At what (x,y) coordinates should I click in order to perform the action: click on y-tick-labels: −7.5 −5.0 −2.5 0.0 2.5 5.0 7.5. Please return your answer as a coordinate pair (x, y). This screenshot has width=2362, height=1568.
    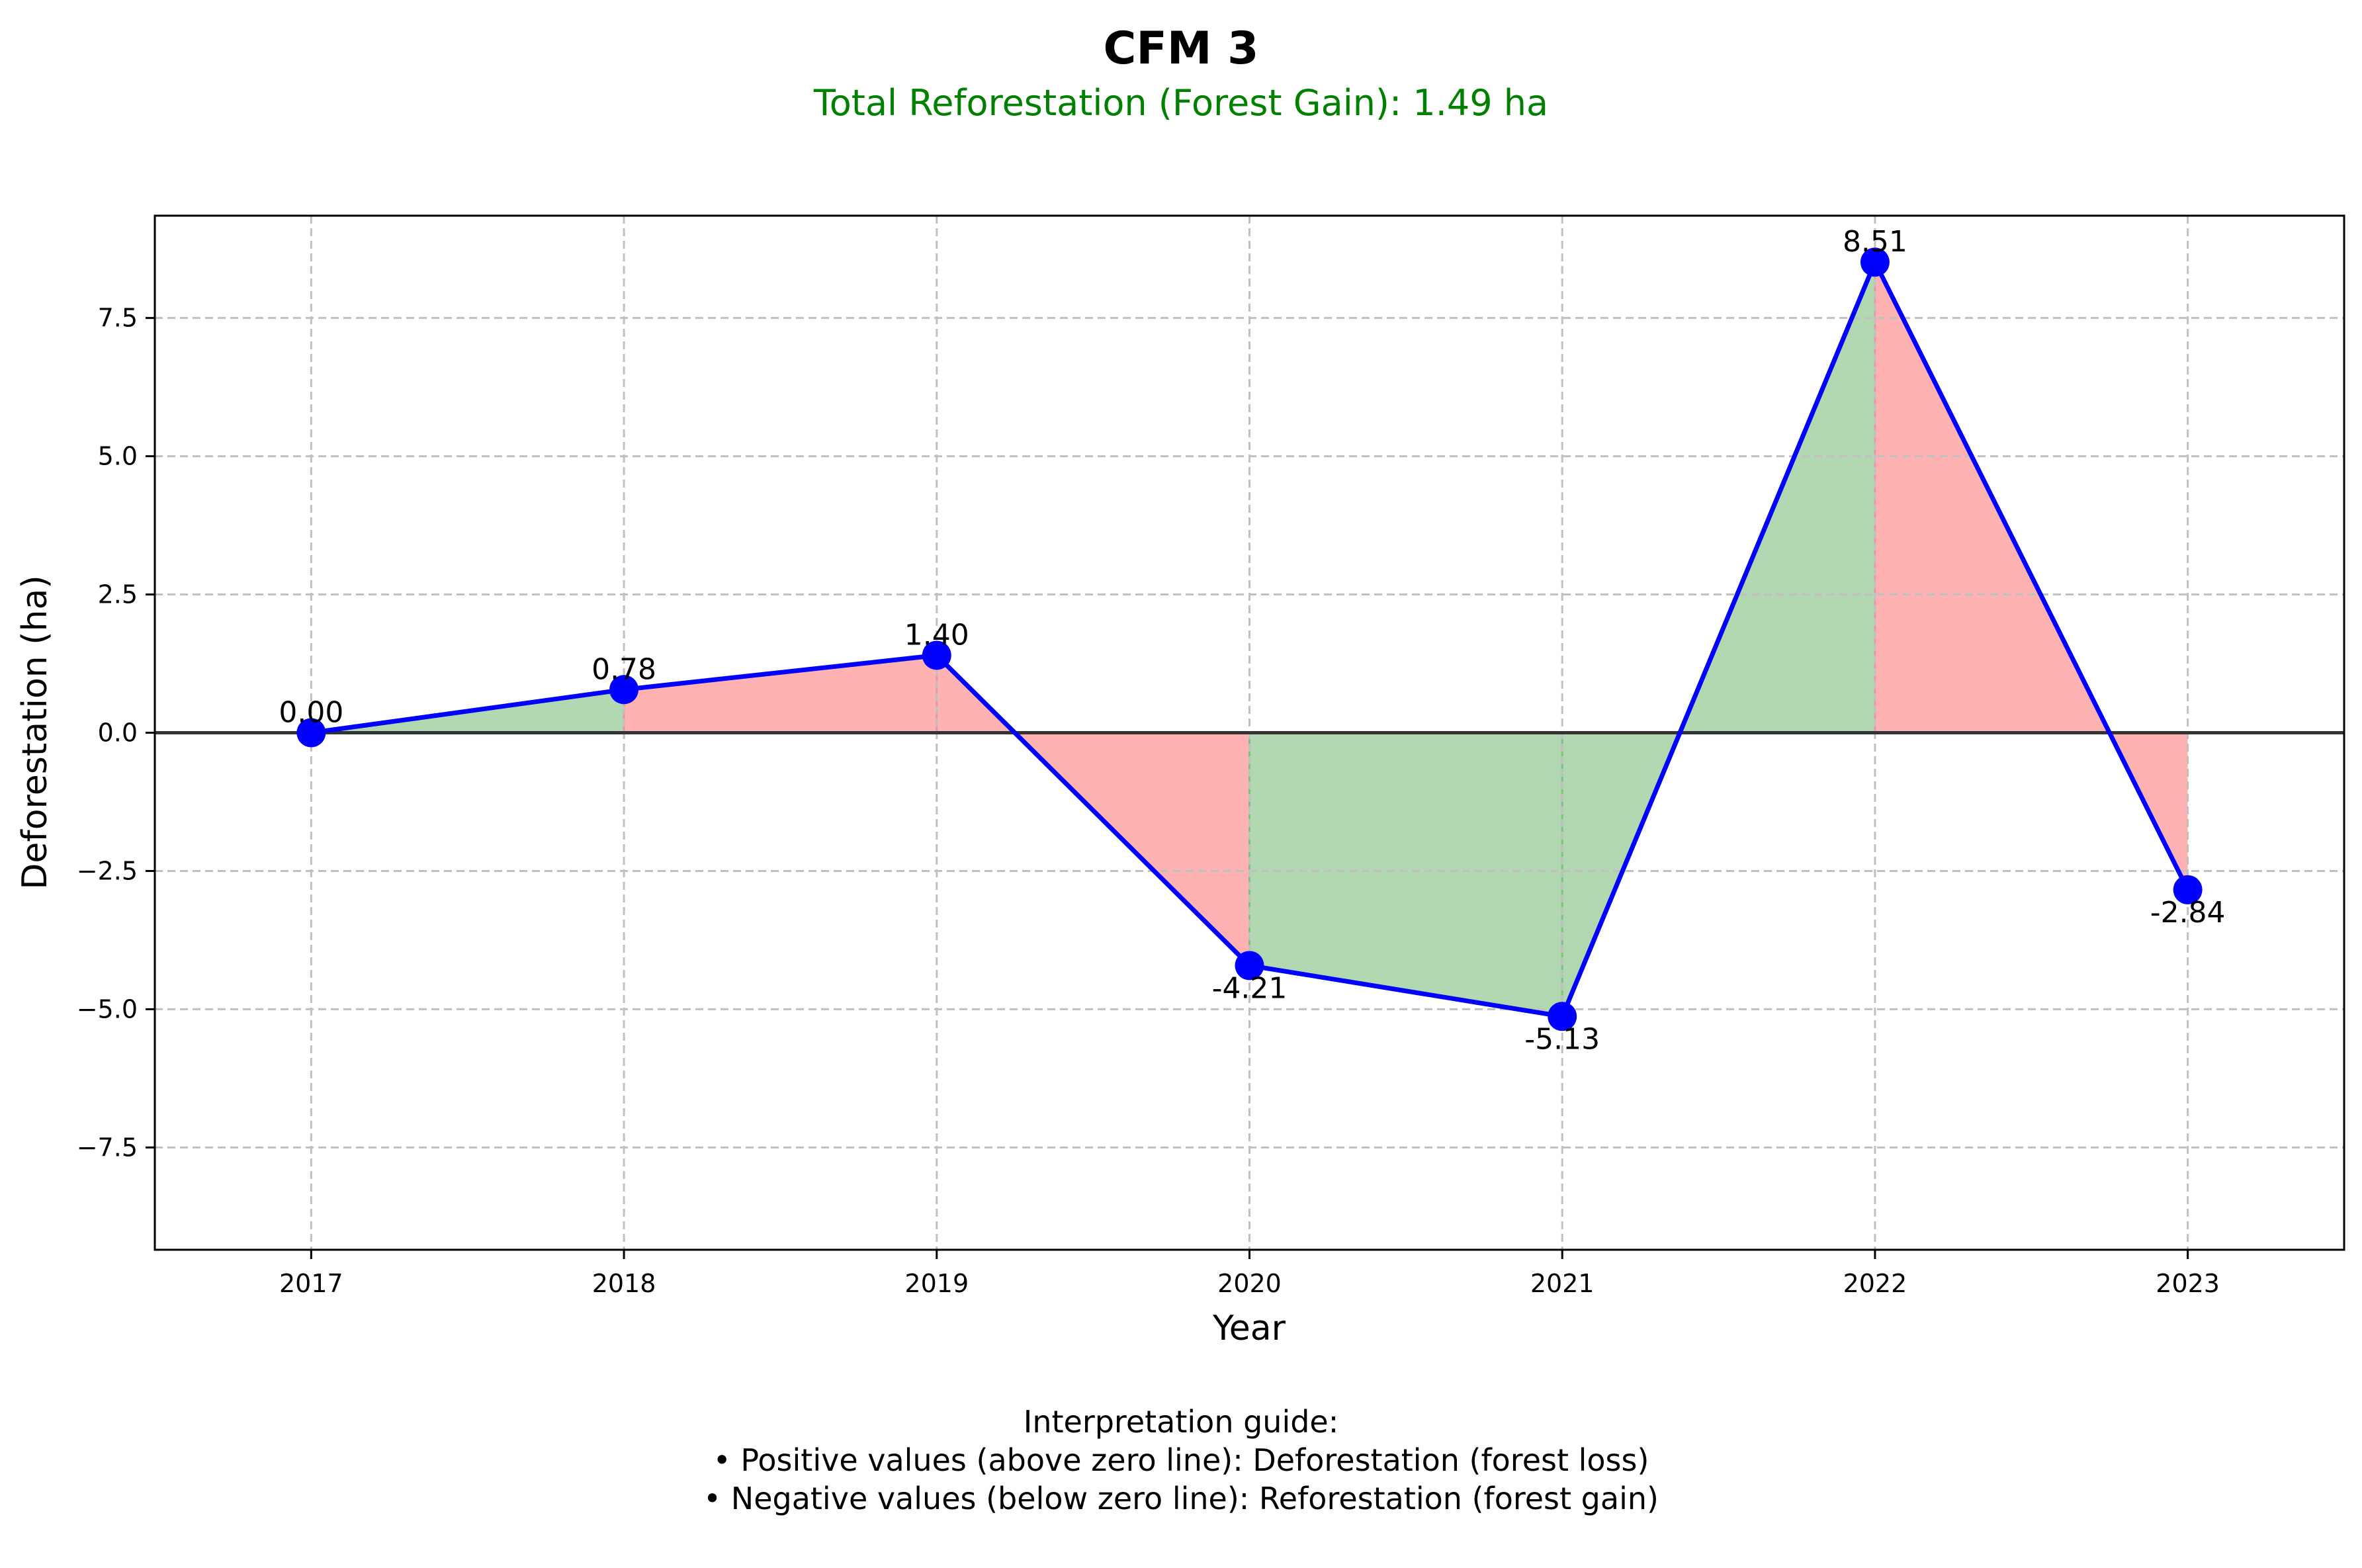
    Looking at the image, I should click on (116, 733).